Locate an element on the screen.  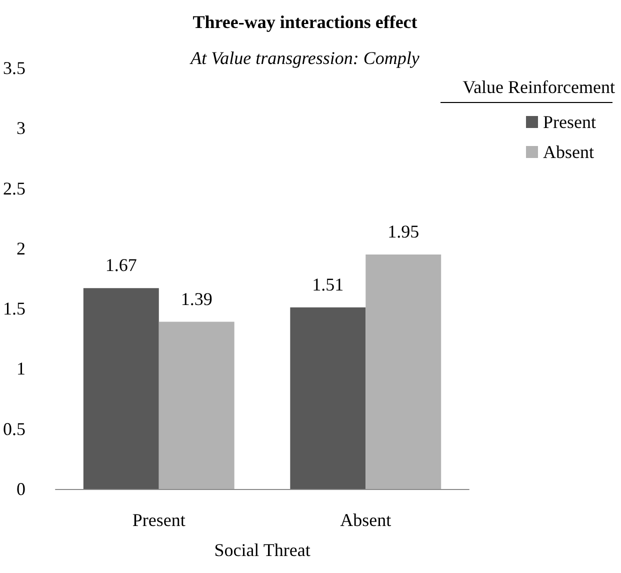
chart-title: Three-way interactions effect is located at coordinates (305, 22).